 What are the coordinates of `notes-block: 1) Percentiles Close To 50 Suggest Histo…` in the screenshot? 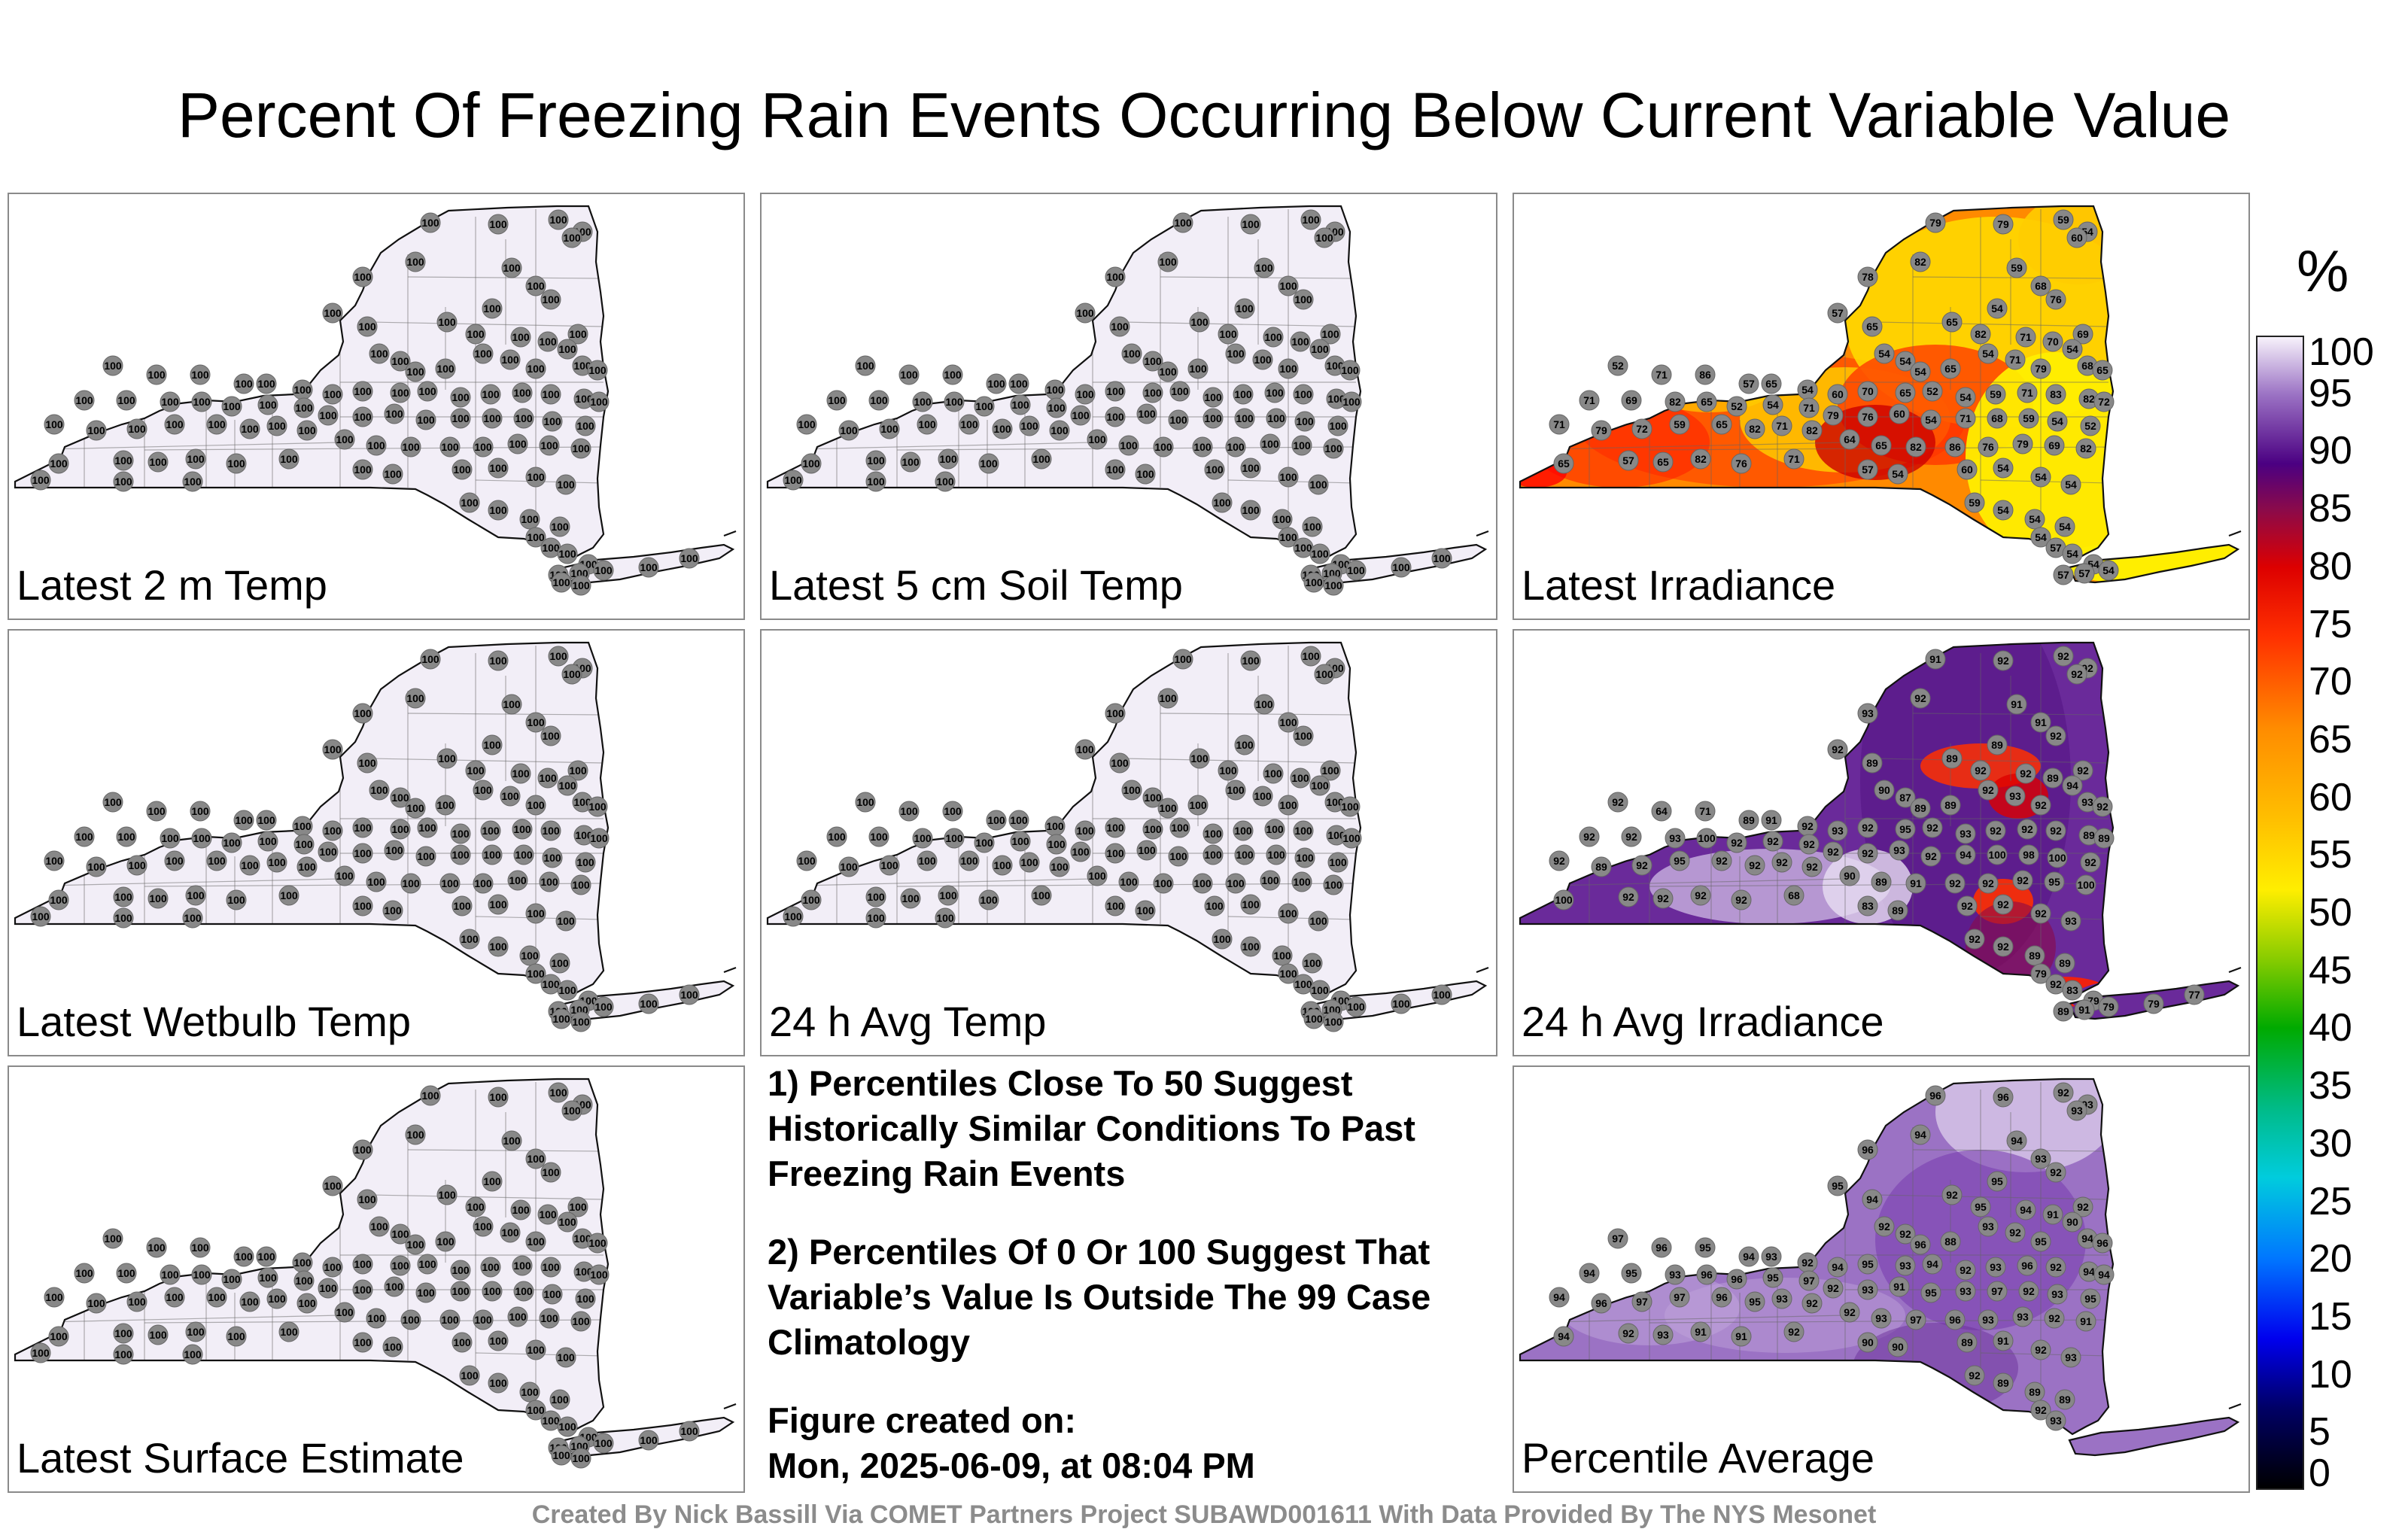 It's located at (1129, 1274).